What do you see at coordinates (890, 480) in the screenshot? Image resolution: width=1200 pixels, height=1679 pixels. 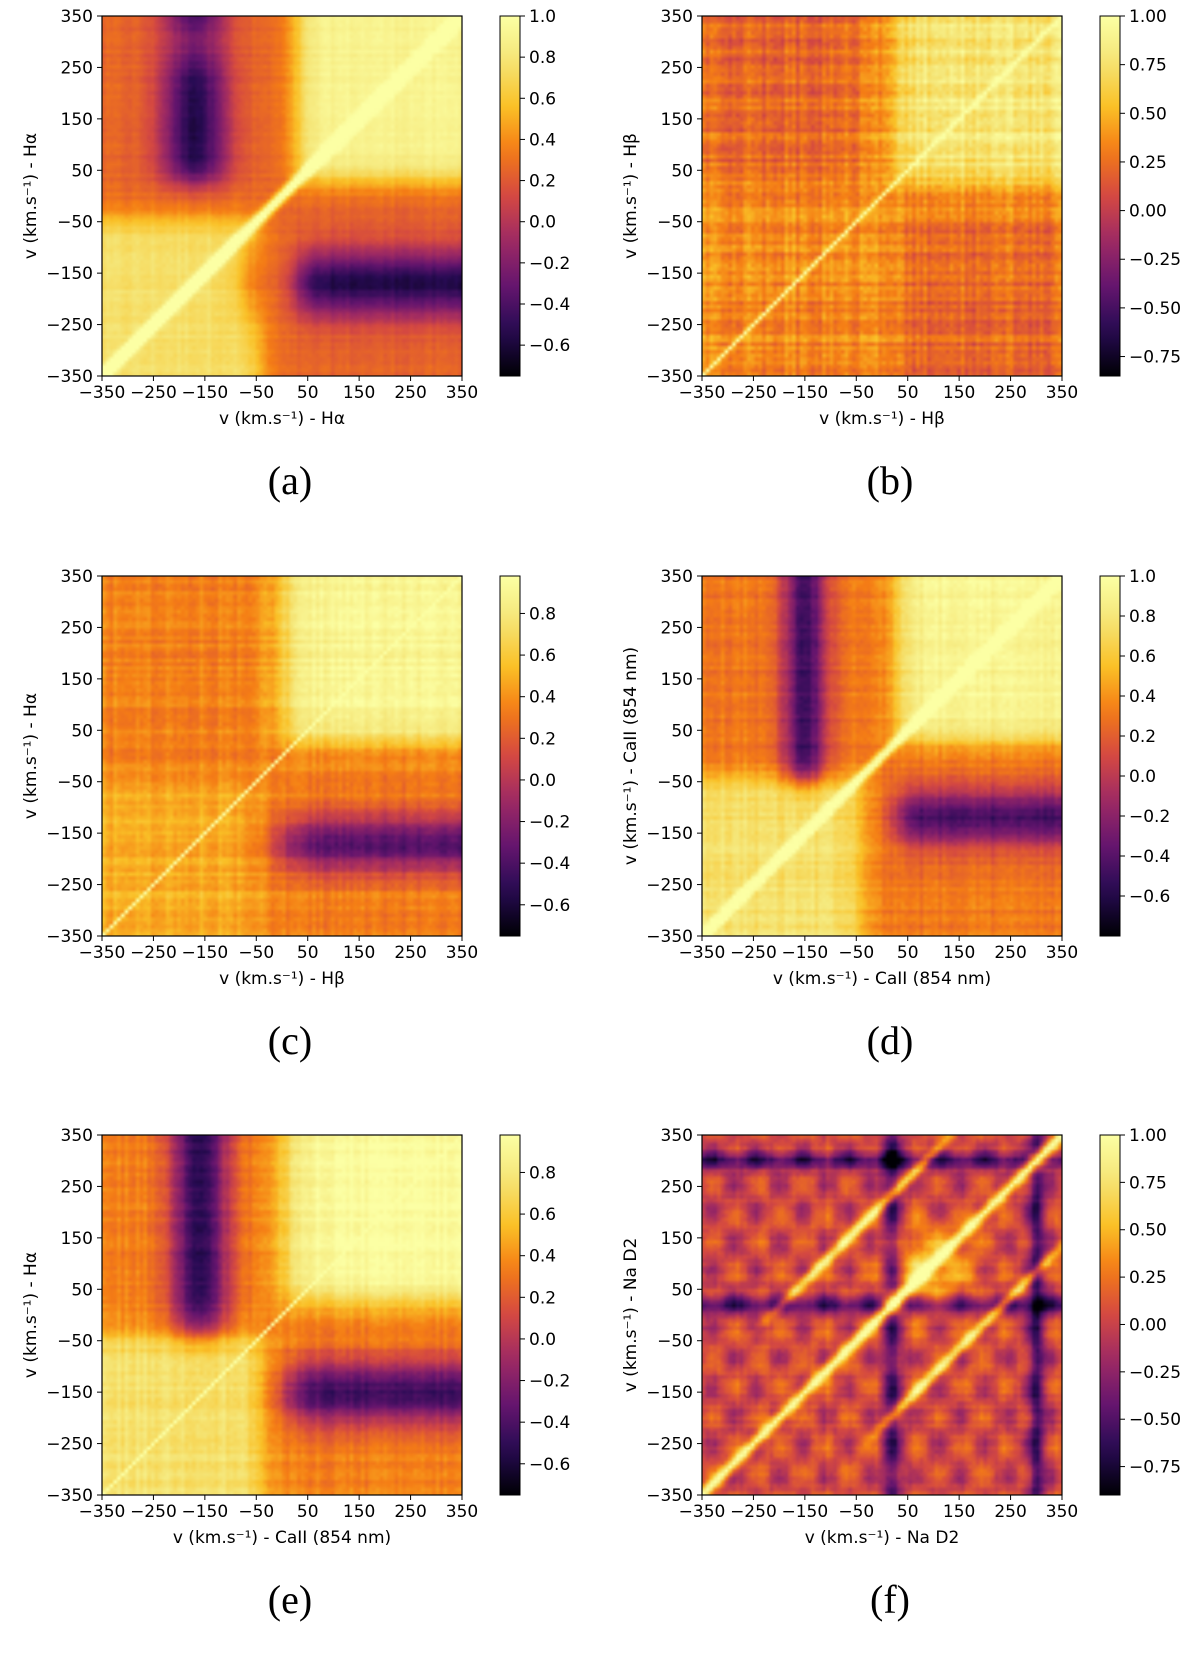 I see `panel-caption: (b)` at bounding box center [890, 480].